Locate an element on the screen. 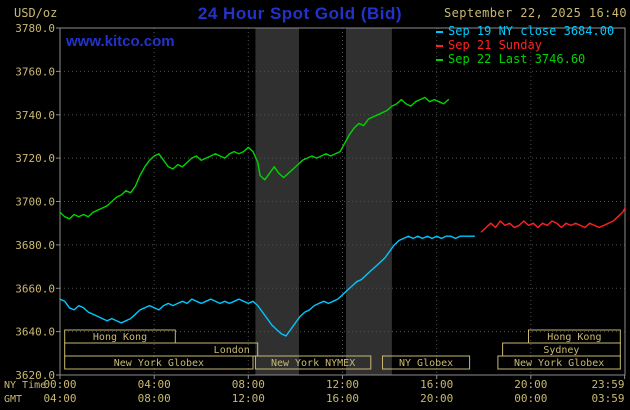 The width and height of the screenshot is (630, 410). legend-item-sep22: Sep 22 Last 3746.60 is located at coordinates (525, 59).